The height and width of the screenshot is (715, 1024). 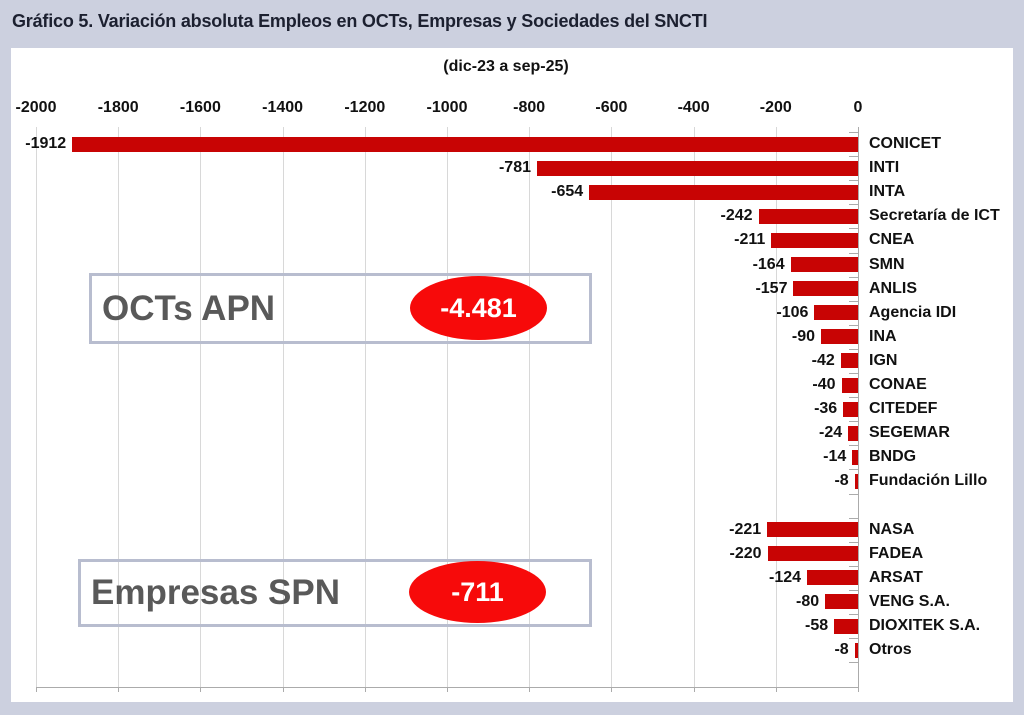 I want to click on category-label: IGN, so click(x=883, y=360).